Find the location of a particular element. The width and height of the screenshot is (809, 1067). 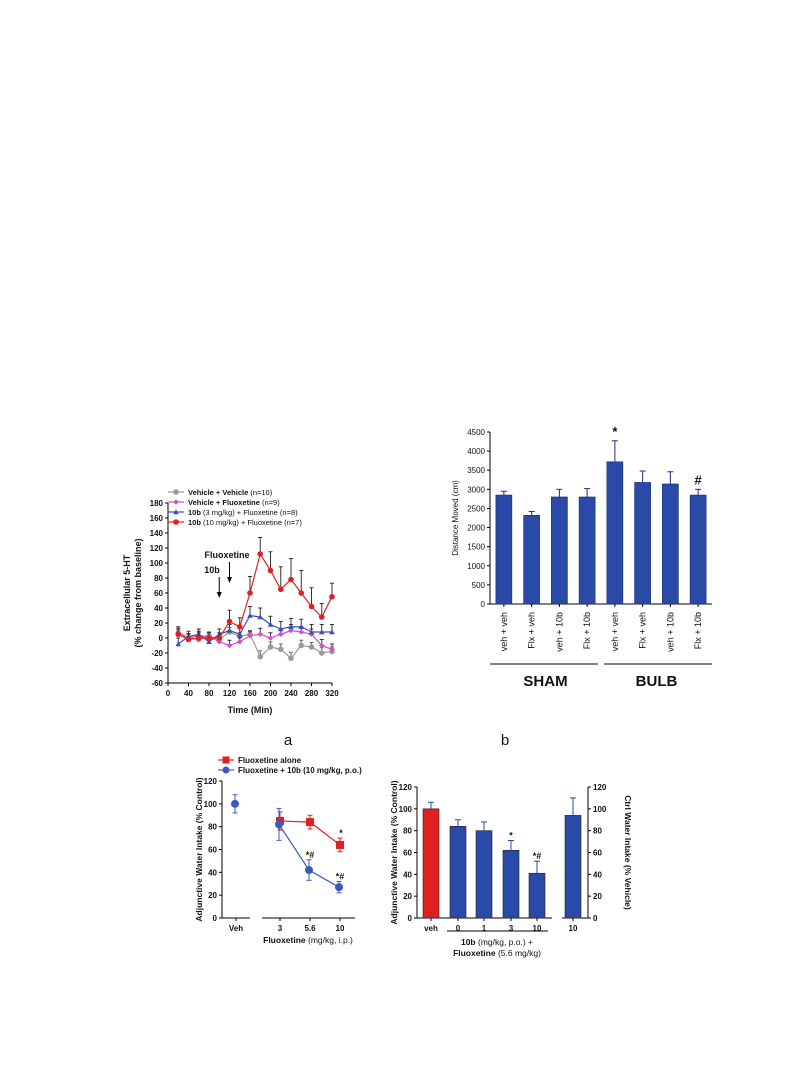

ms-x-tick-label: 280 is located at coordinates (312, 693).